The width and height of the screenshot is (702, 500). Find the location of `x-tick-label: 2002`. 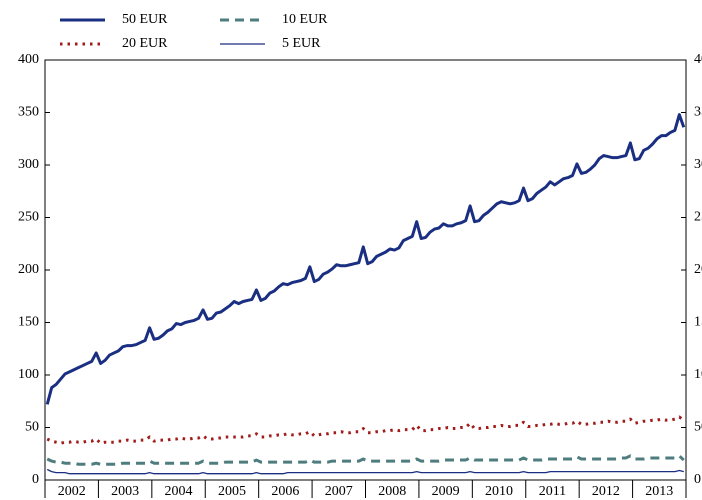

x-tick-label: 2002 is located at coordinates (72, 491).